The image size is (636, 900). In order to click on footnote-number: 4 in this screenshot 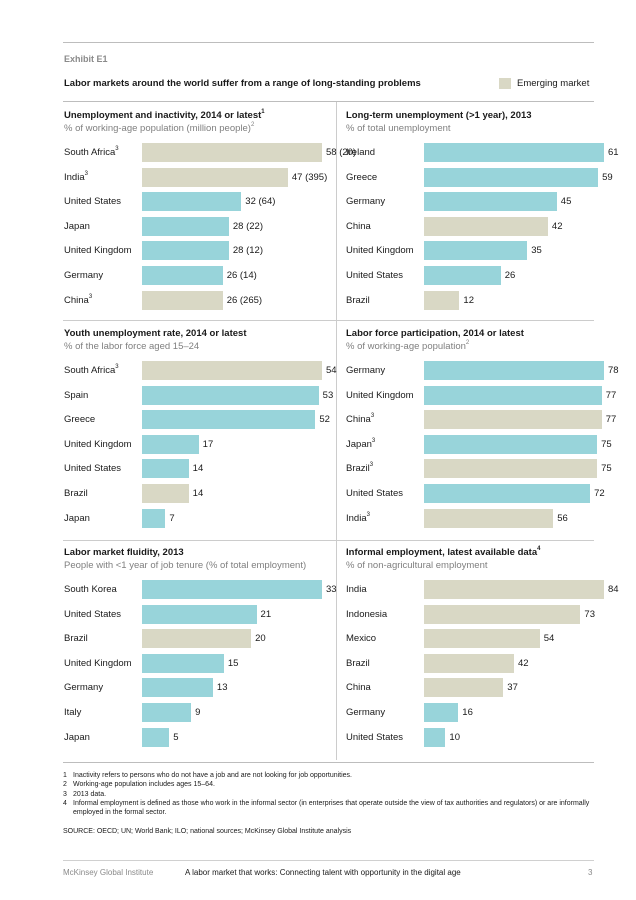, I will do `click(65, 803)`.